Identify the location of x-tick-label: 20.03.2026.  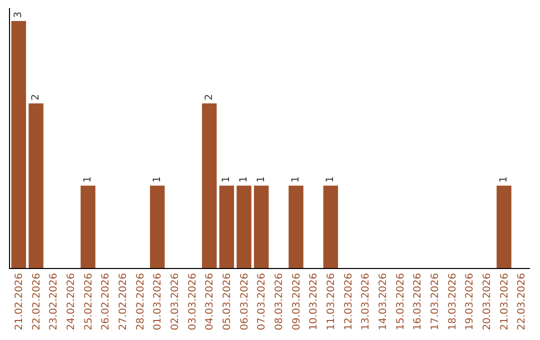
(487, 301).